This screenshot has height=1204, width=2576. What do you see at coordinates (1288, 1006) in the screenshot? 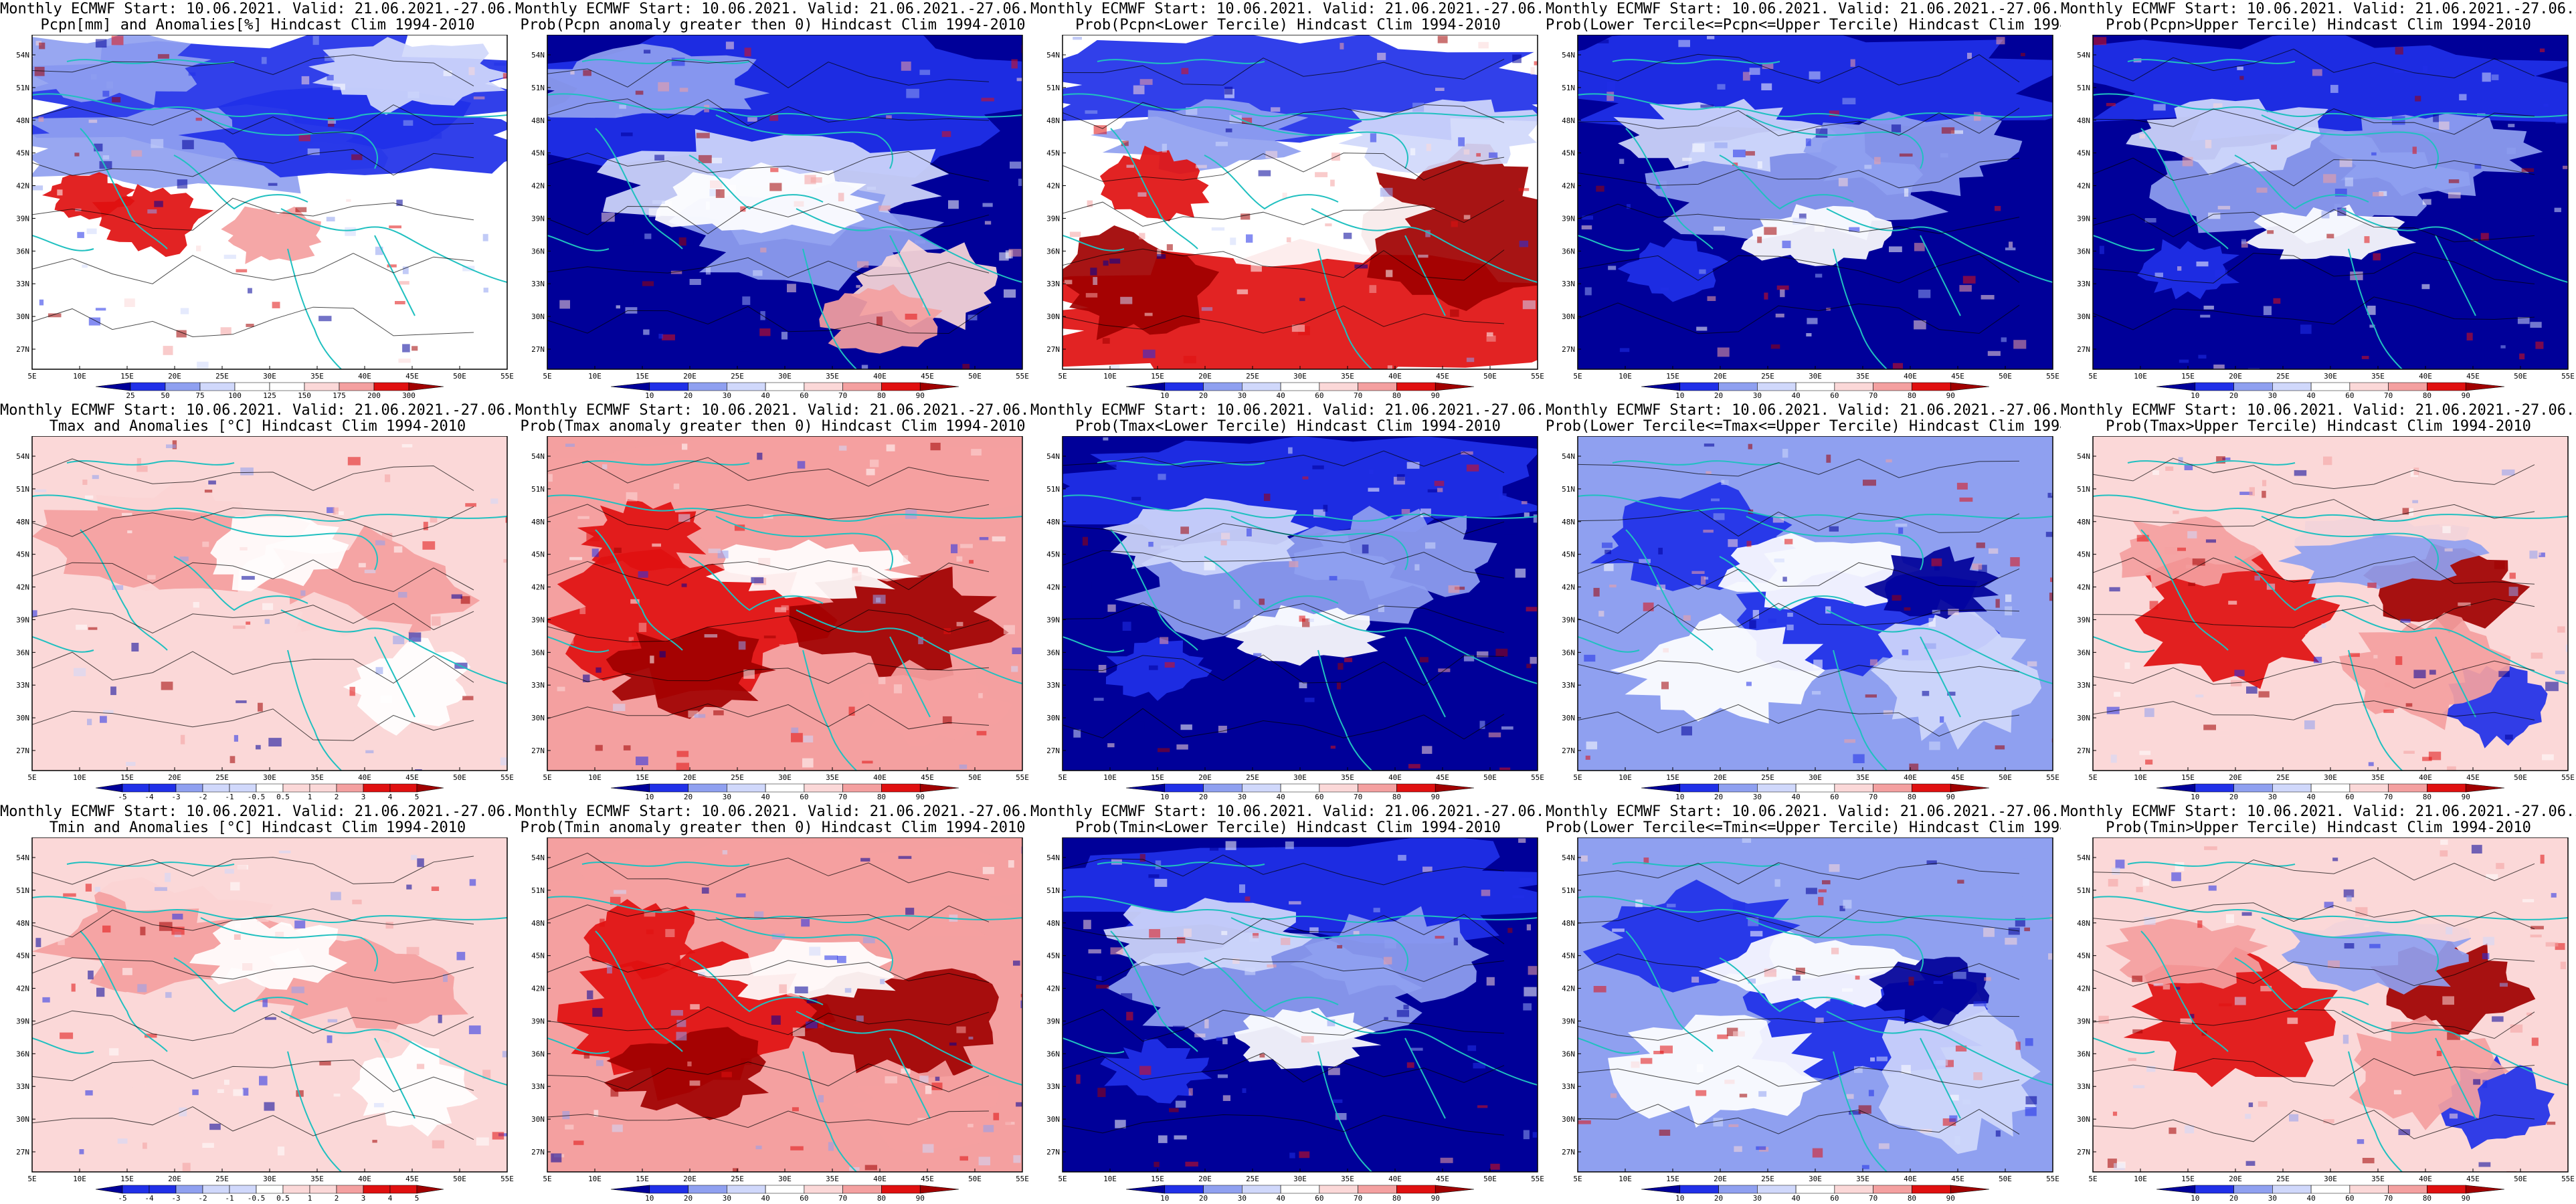
I see `field-shading` at bounding box center [1288, 1006].